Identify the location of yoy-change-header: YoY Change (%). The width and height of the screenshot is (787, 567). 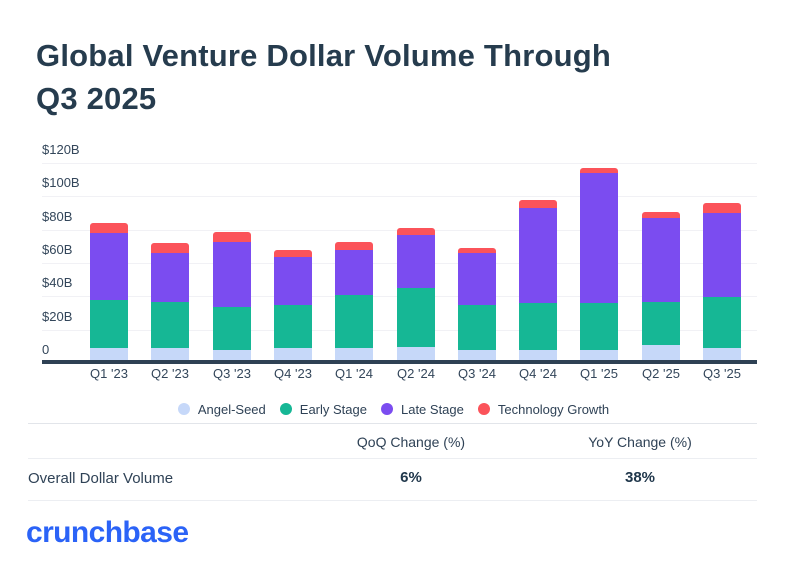
(640, 442).